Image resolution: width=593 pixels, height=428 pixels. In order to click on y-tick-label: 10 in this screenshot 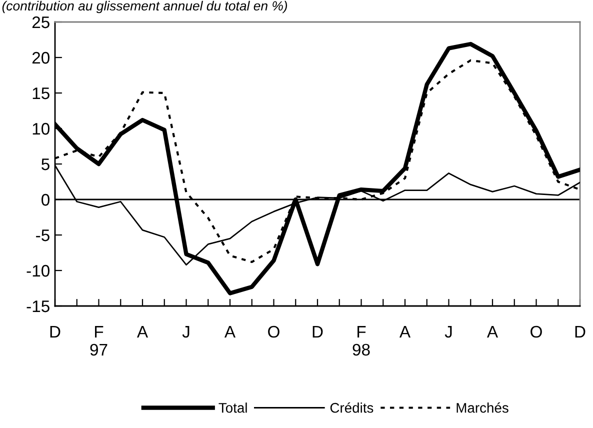, I will do `click(41, 128)`.